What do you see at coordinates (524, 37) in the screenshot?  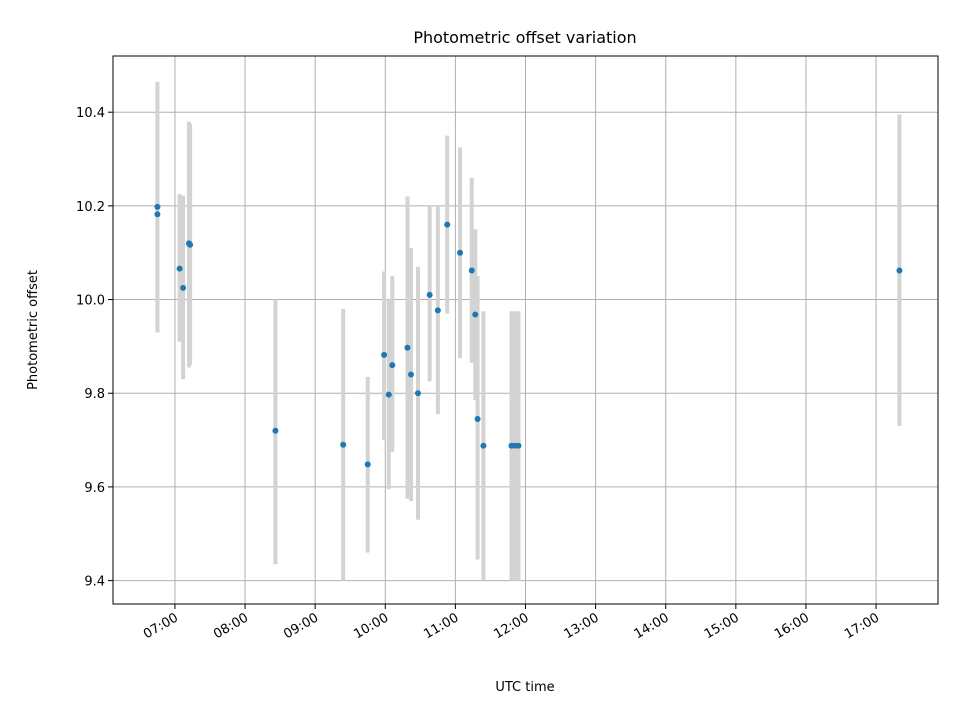 I see `chart-title: Photometric offset variation` at bounding box center [524, 37].